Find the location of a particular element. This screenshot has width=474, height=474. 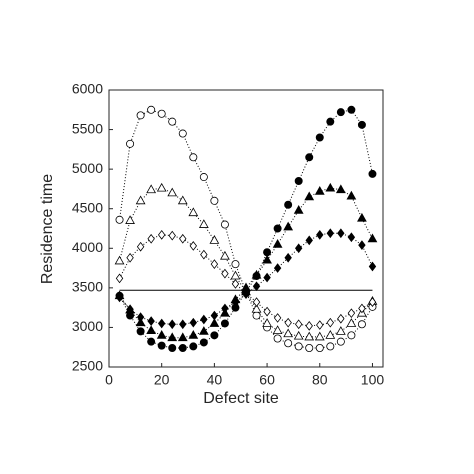

x-tick-label: 20 is located at coordinates (162, 380).